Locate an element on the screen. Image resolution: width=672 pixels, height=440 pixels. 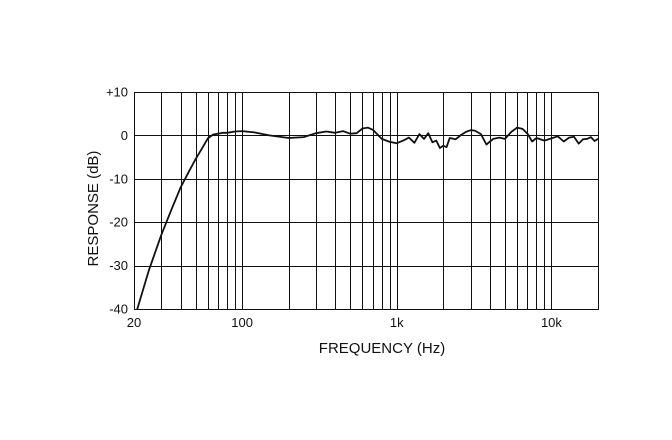
y-tick-label: +10 is located at coordinates (117, 92).